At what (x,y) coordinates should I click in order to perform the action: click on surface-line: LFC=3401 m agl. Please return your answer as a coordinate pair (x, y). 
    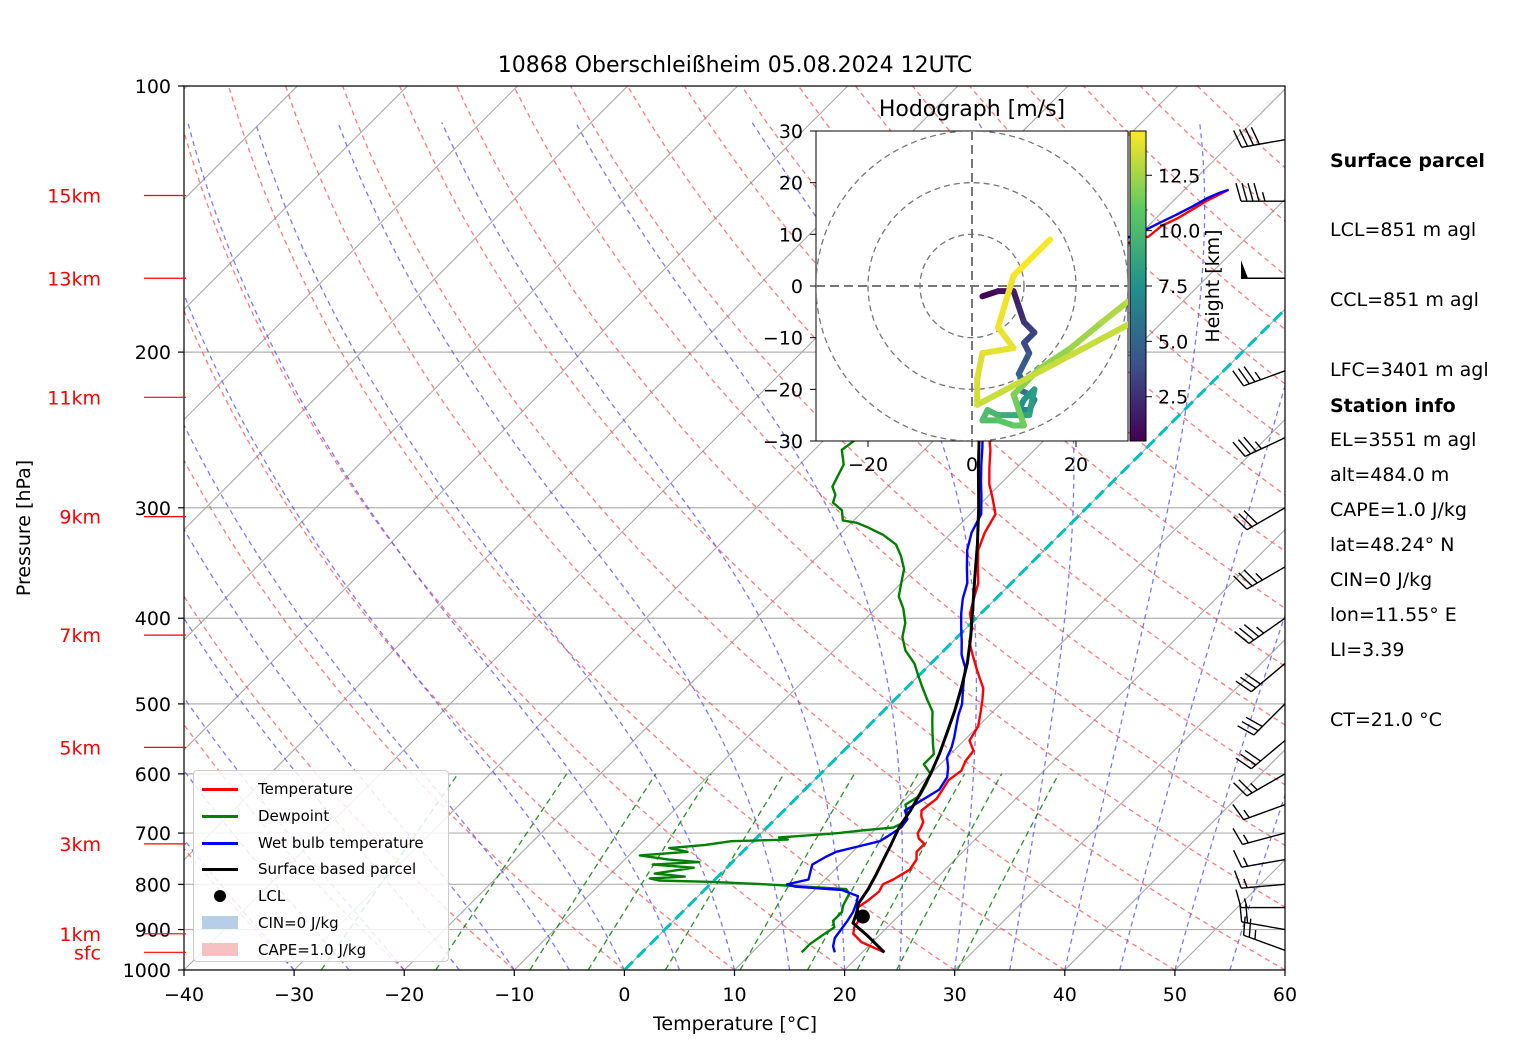
    Looking at the image, I should click on (1409, 370).